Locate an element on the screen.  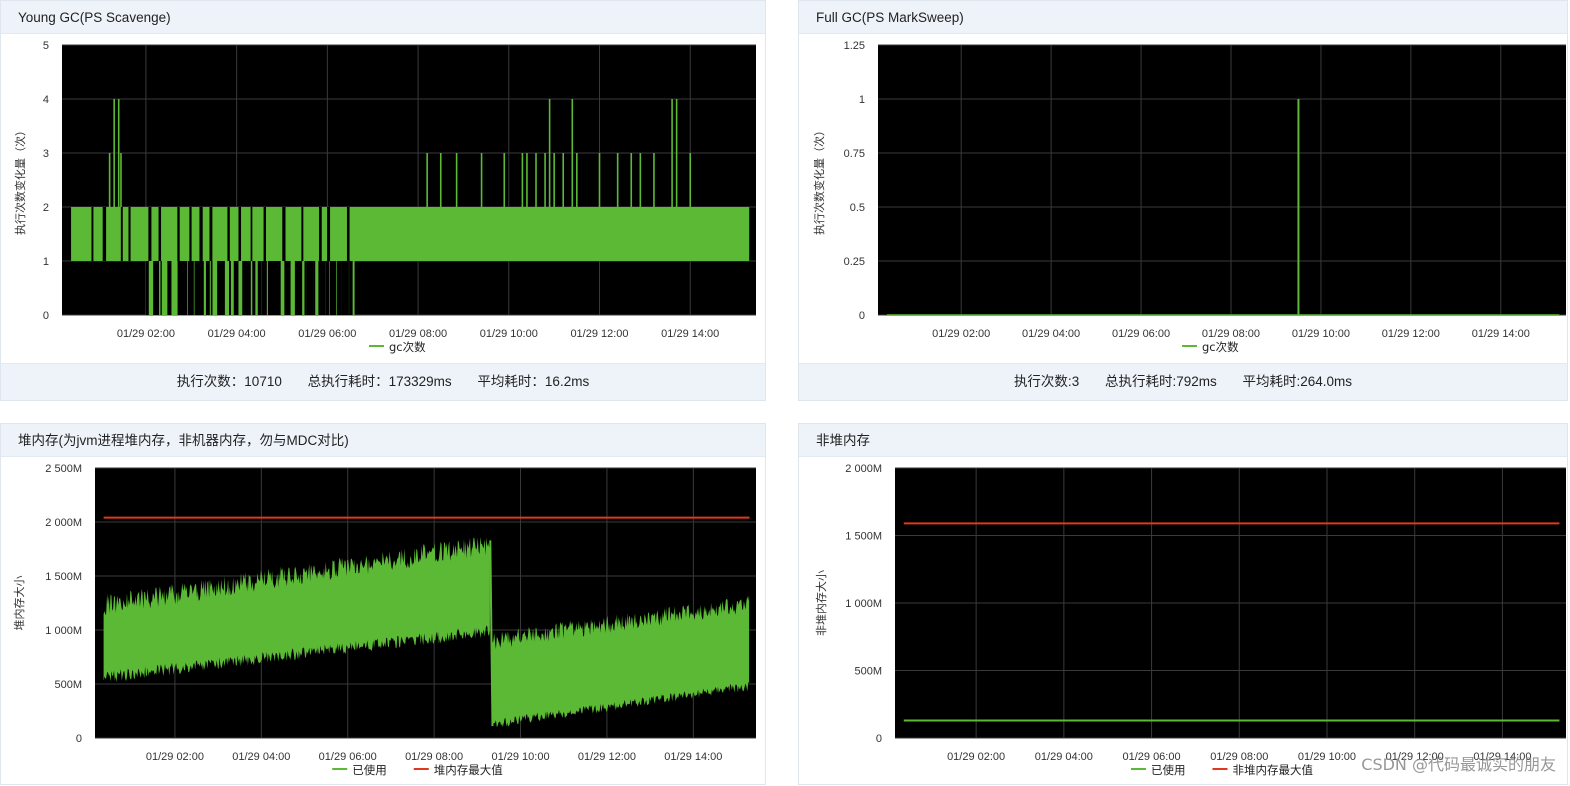
x-tick-label: 01/29 04:00 is located at coordinates (261, 757).